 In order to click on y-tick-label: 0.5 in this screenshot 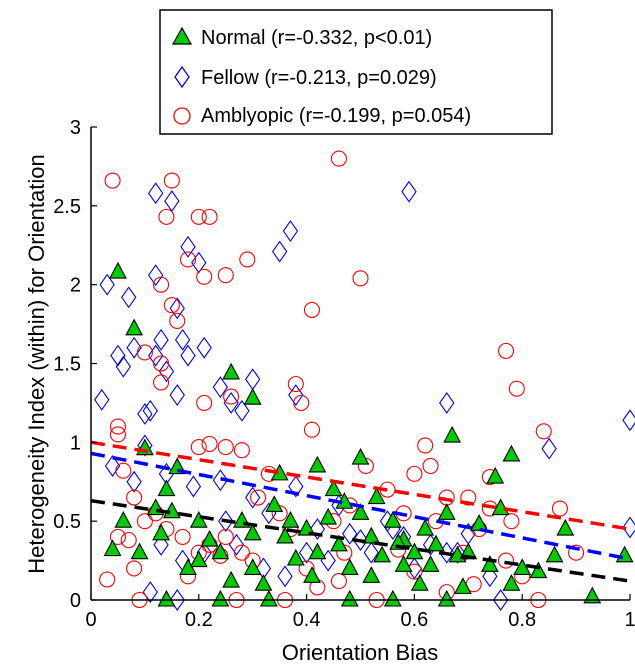, I will do `click(67, 522)`.